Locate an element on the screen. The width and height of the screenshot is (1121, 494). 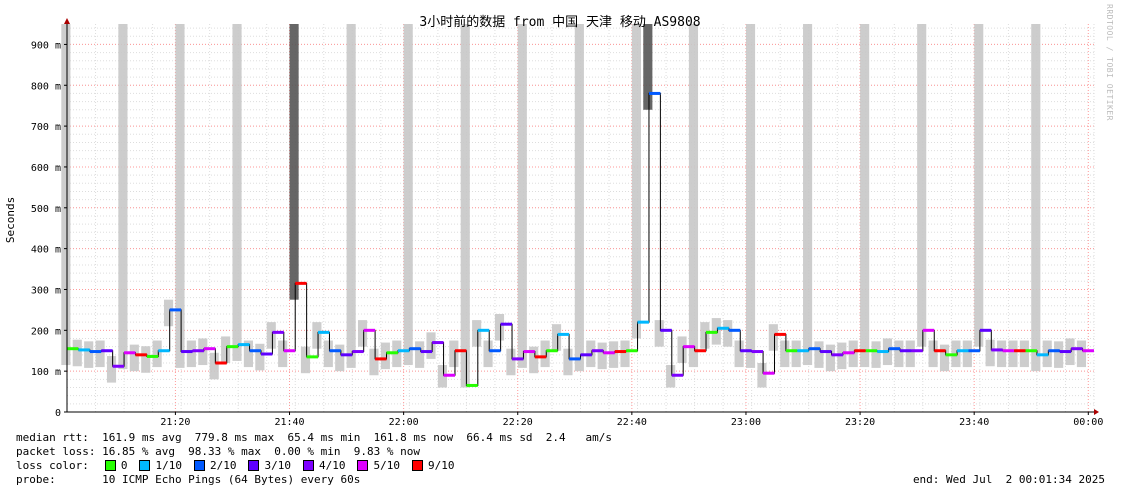
y-tick-label: 700 m is located at coordinates (46, 127).